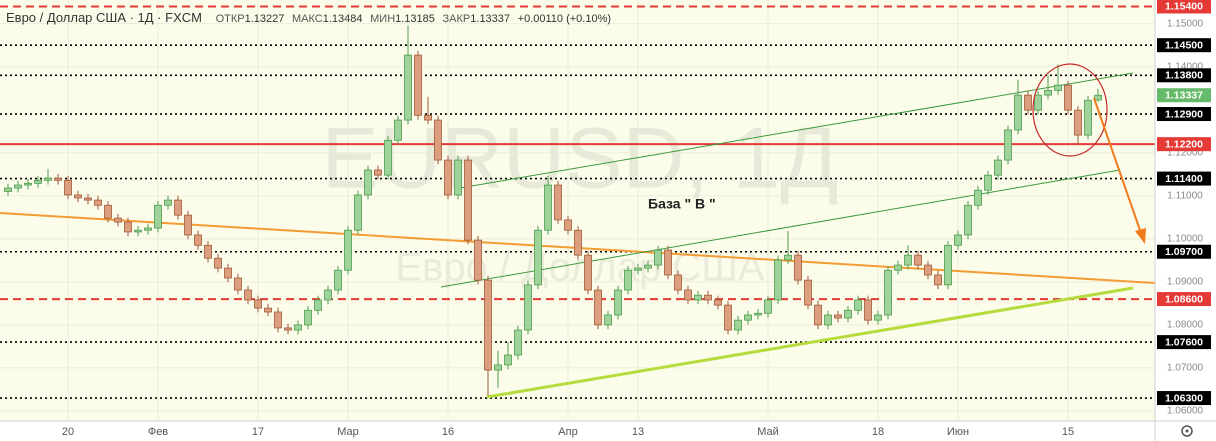  I want to click on low-value: 1.13185, so click(415, 19).